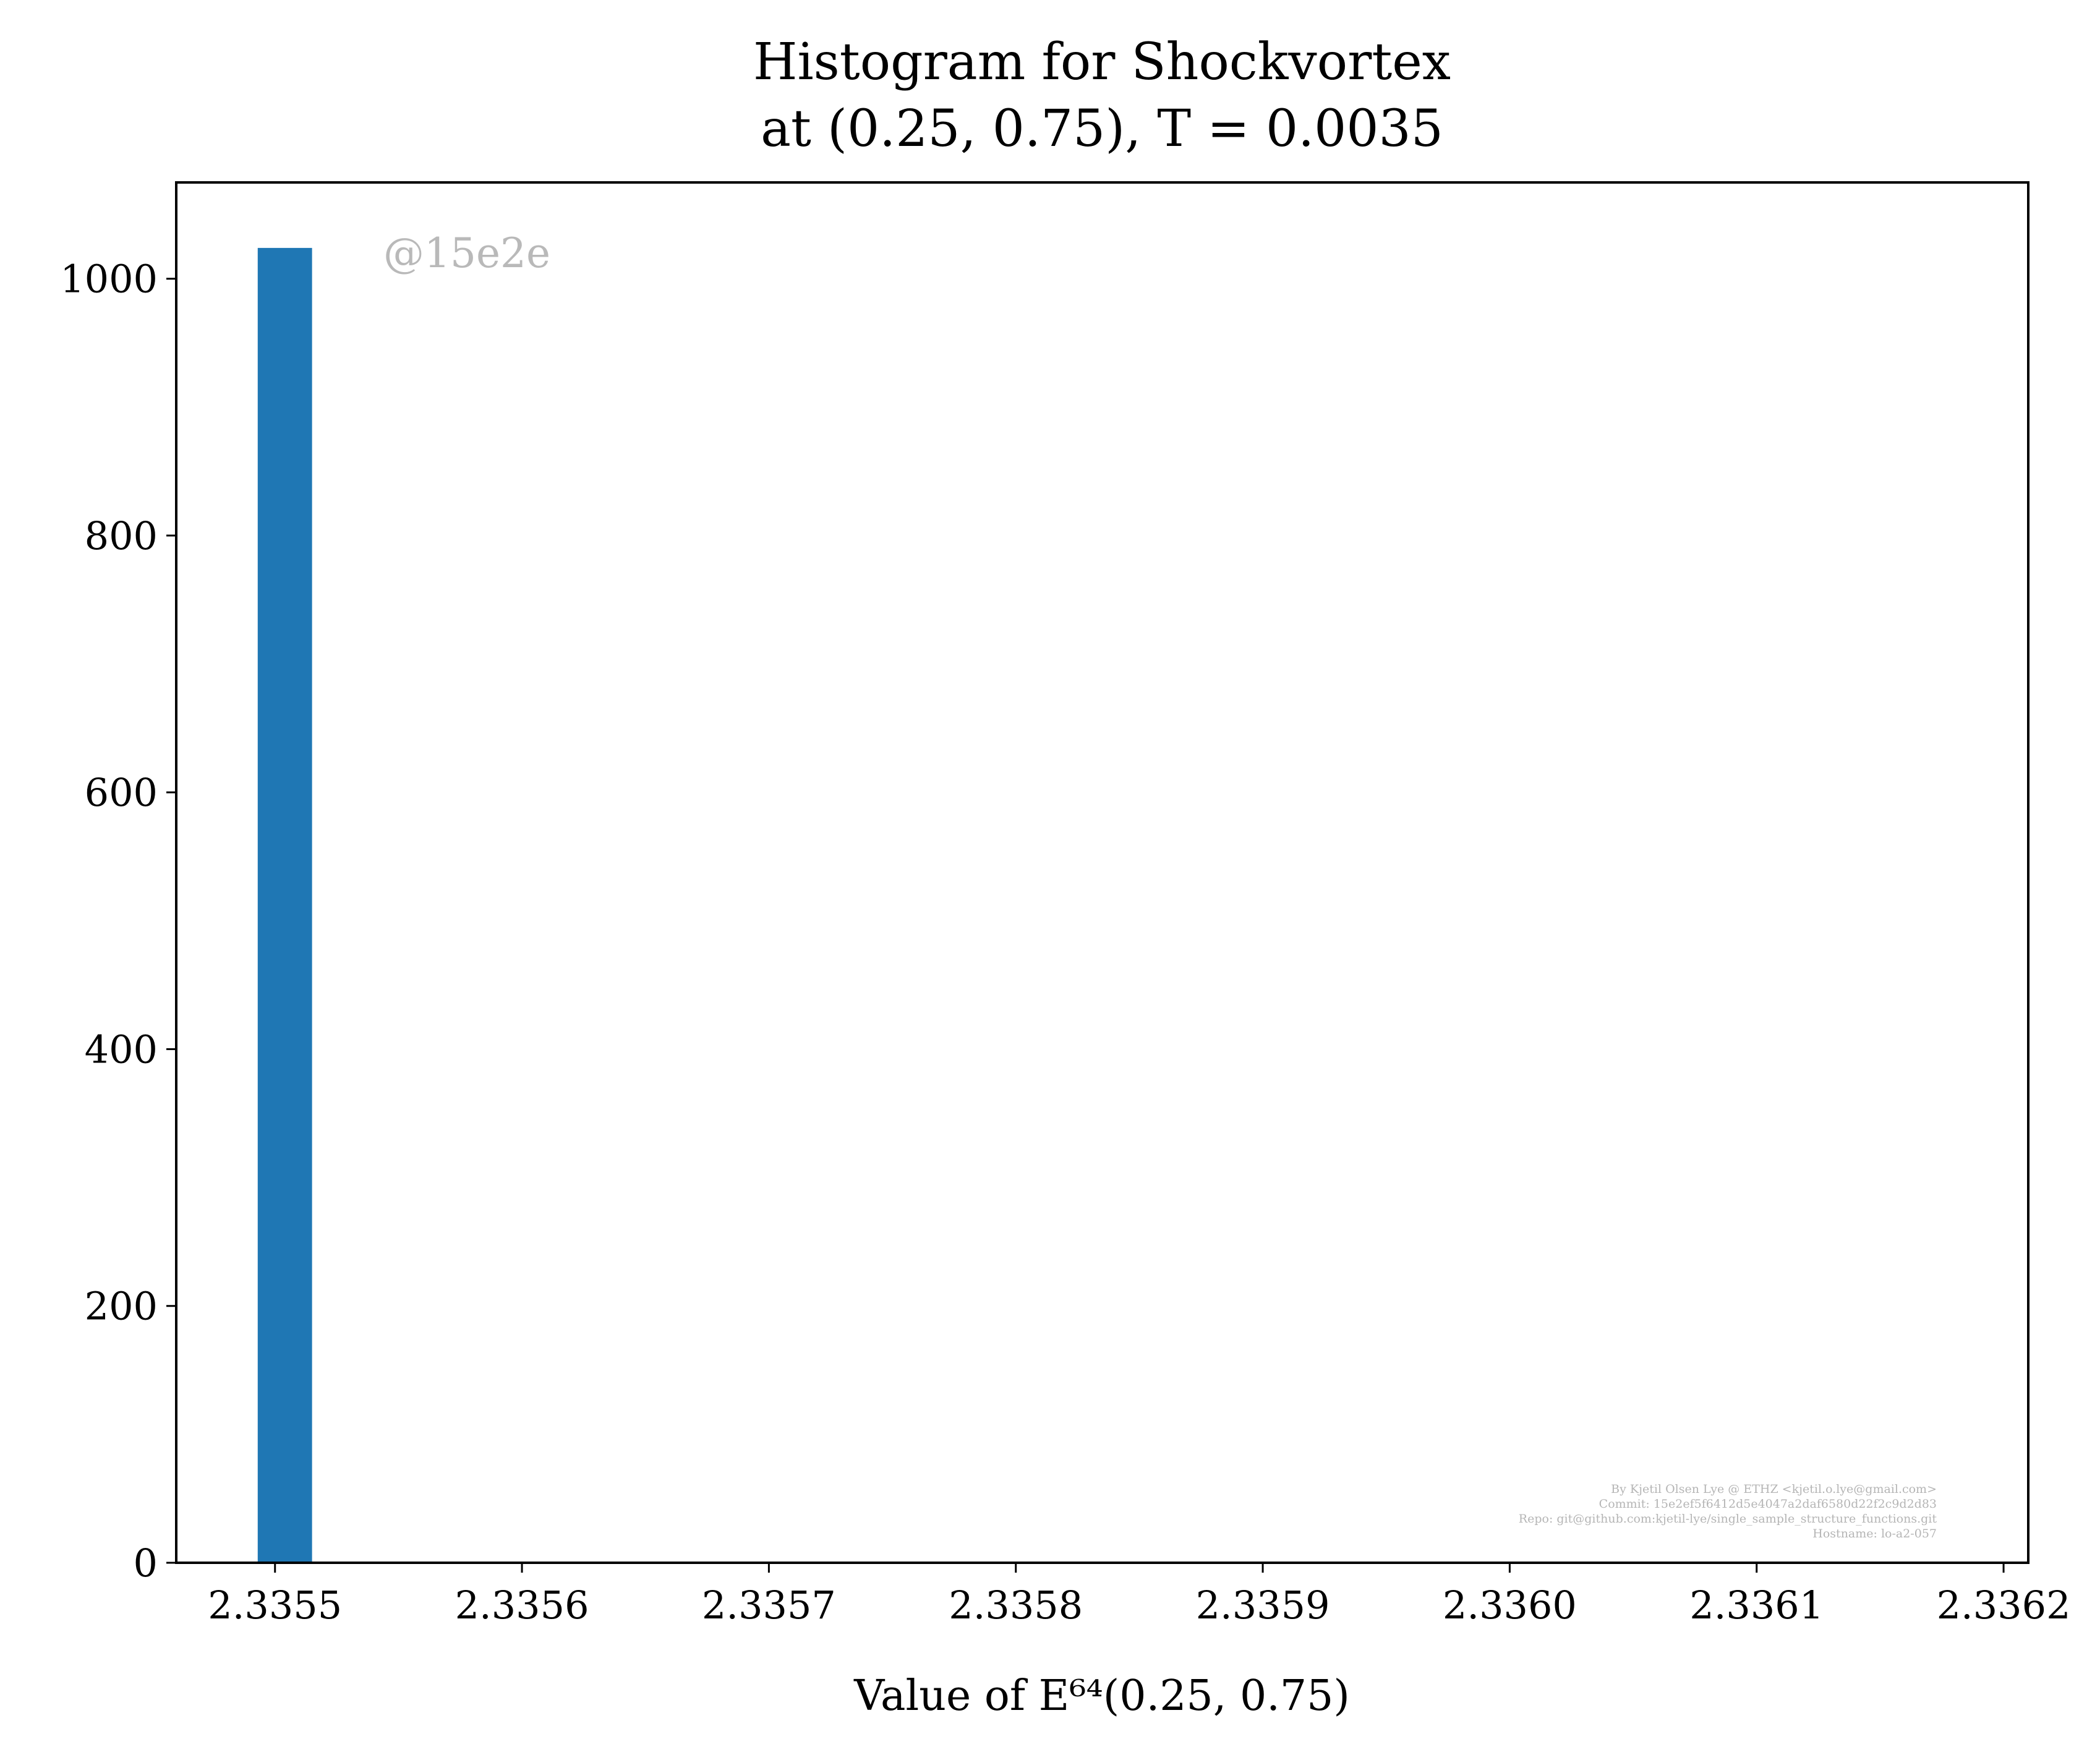  Describe the element at coordinates (118, 921) in the screenshot. I see `y-axis-ticks: 0 200 400 600 800 1000` at that location.